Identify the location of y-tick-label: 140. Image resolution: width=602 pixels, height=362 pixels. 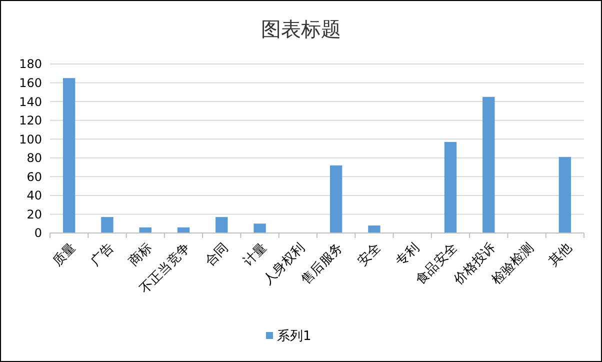
(30, 101).